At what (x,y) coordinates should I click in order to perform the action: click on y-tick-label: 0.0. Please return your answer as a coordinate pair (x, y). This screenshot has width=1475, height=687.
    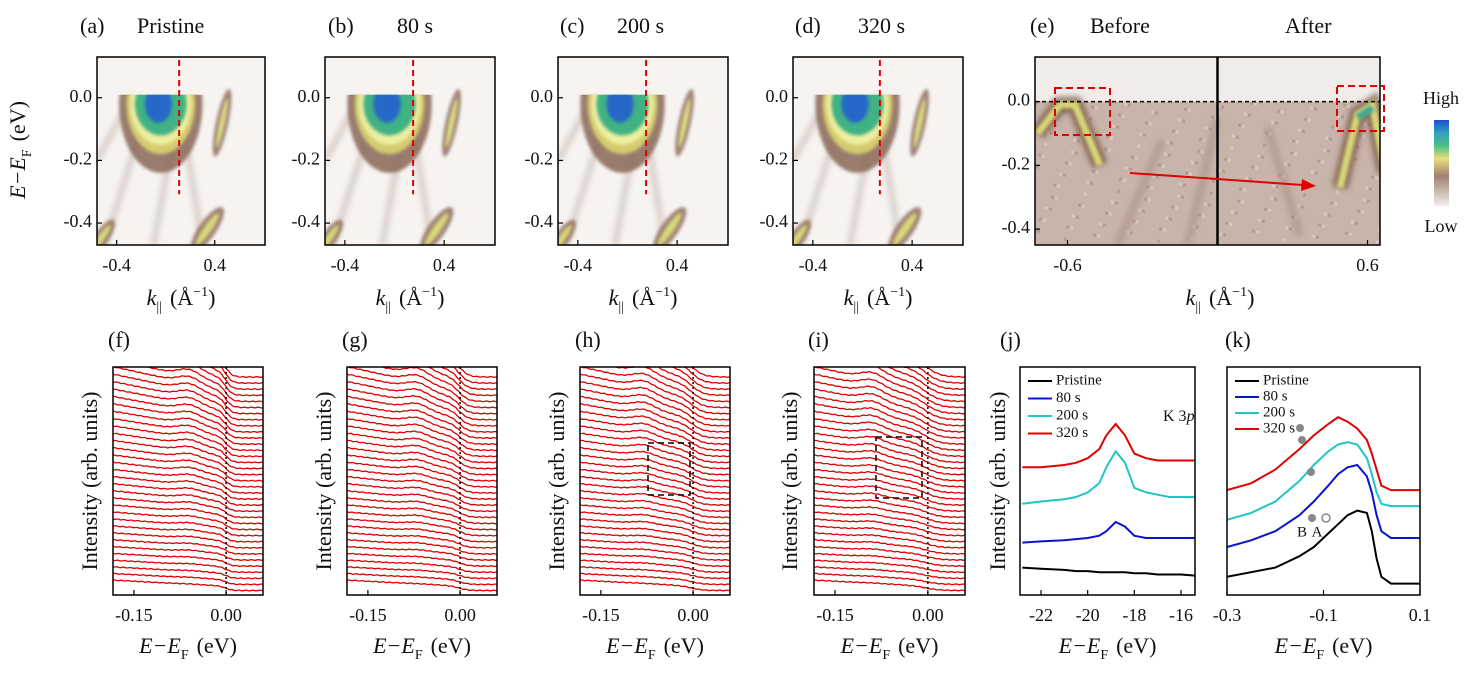
    Looking at the image, I should click on (542, 96).